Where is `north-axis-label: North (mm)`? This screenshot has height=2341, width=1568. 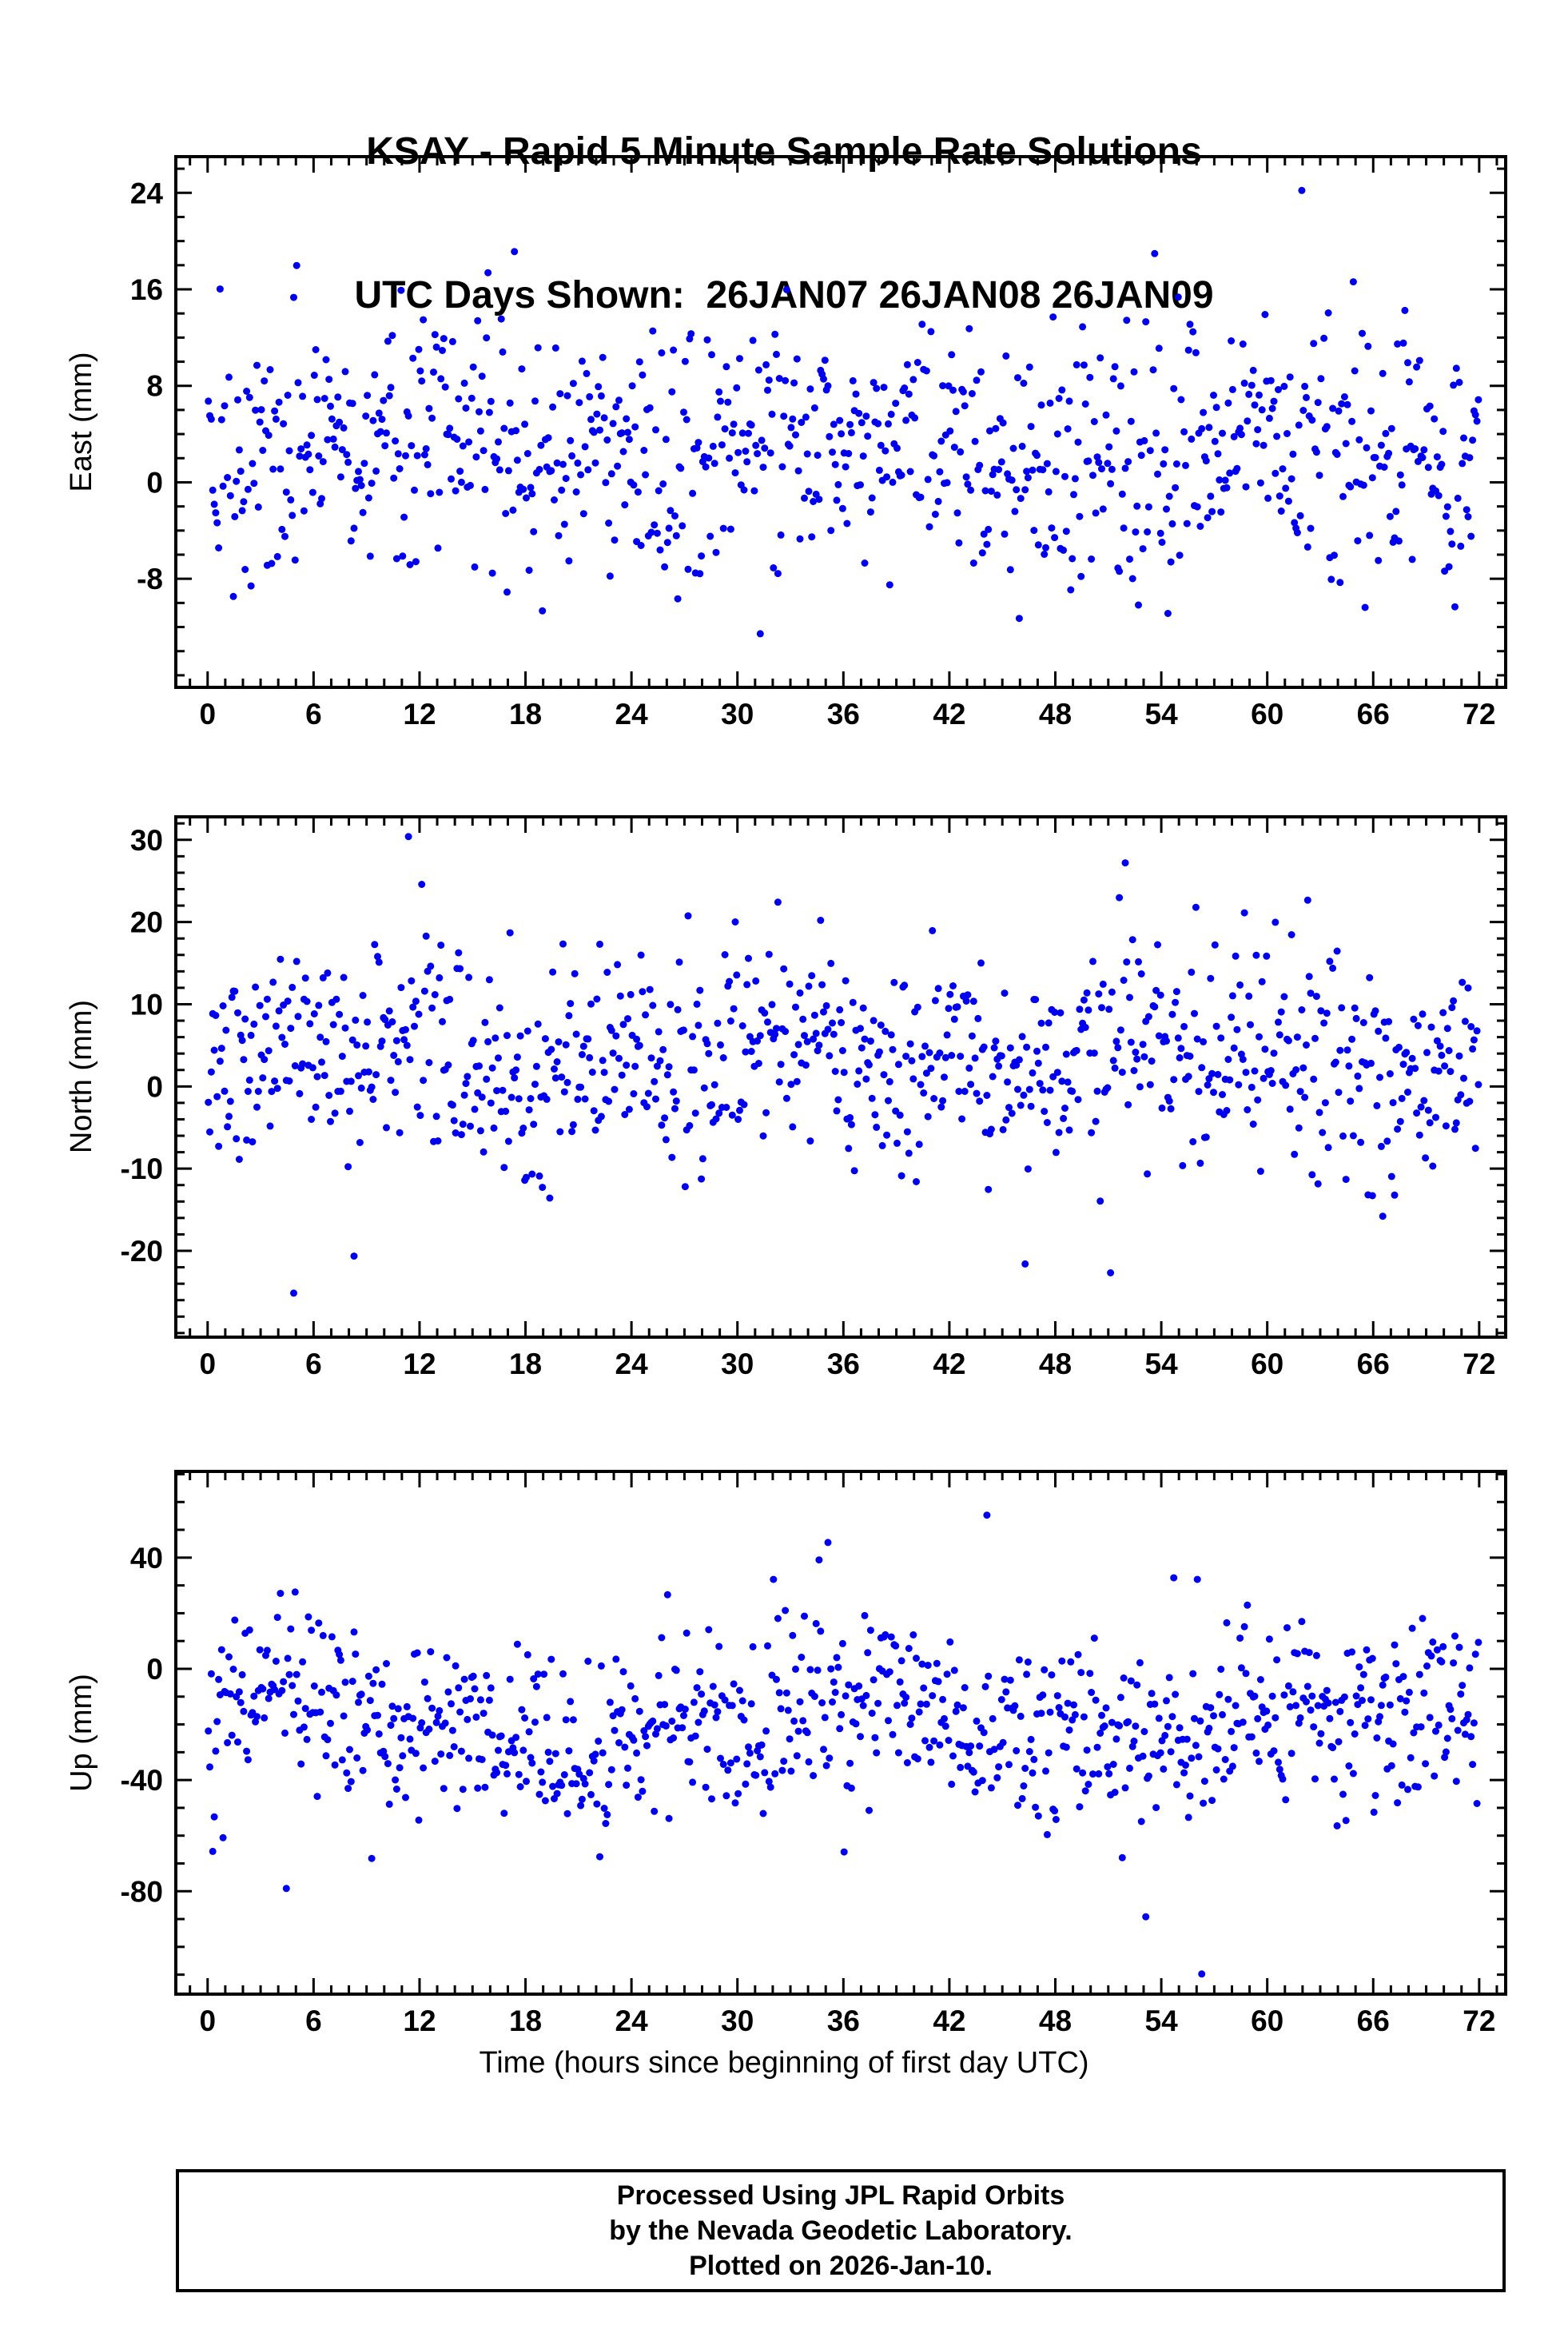
north-axis-label: North (mm) is located at coordinates (81, 1076).